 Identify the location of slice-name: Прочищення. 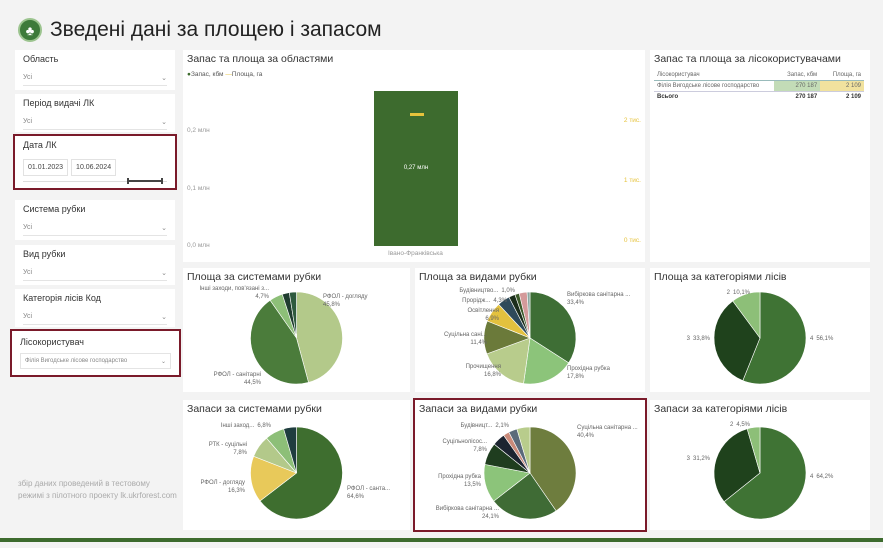
(483, 367).